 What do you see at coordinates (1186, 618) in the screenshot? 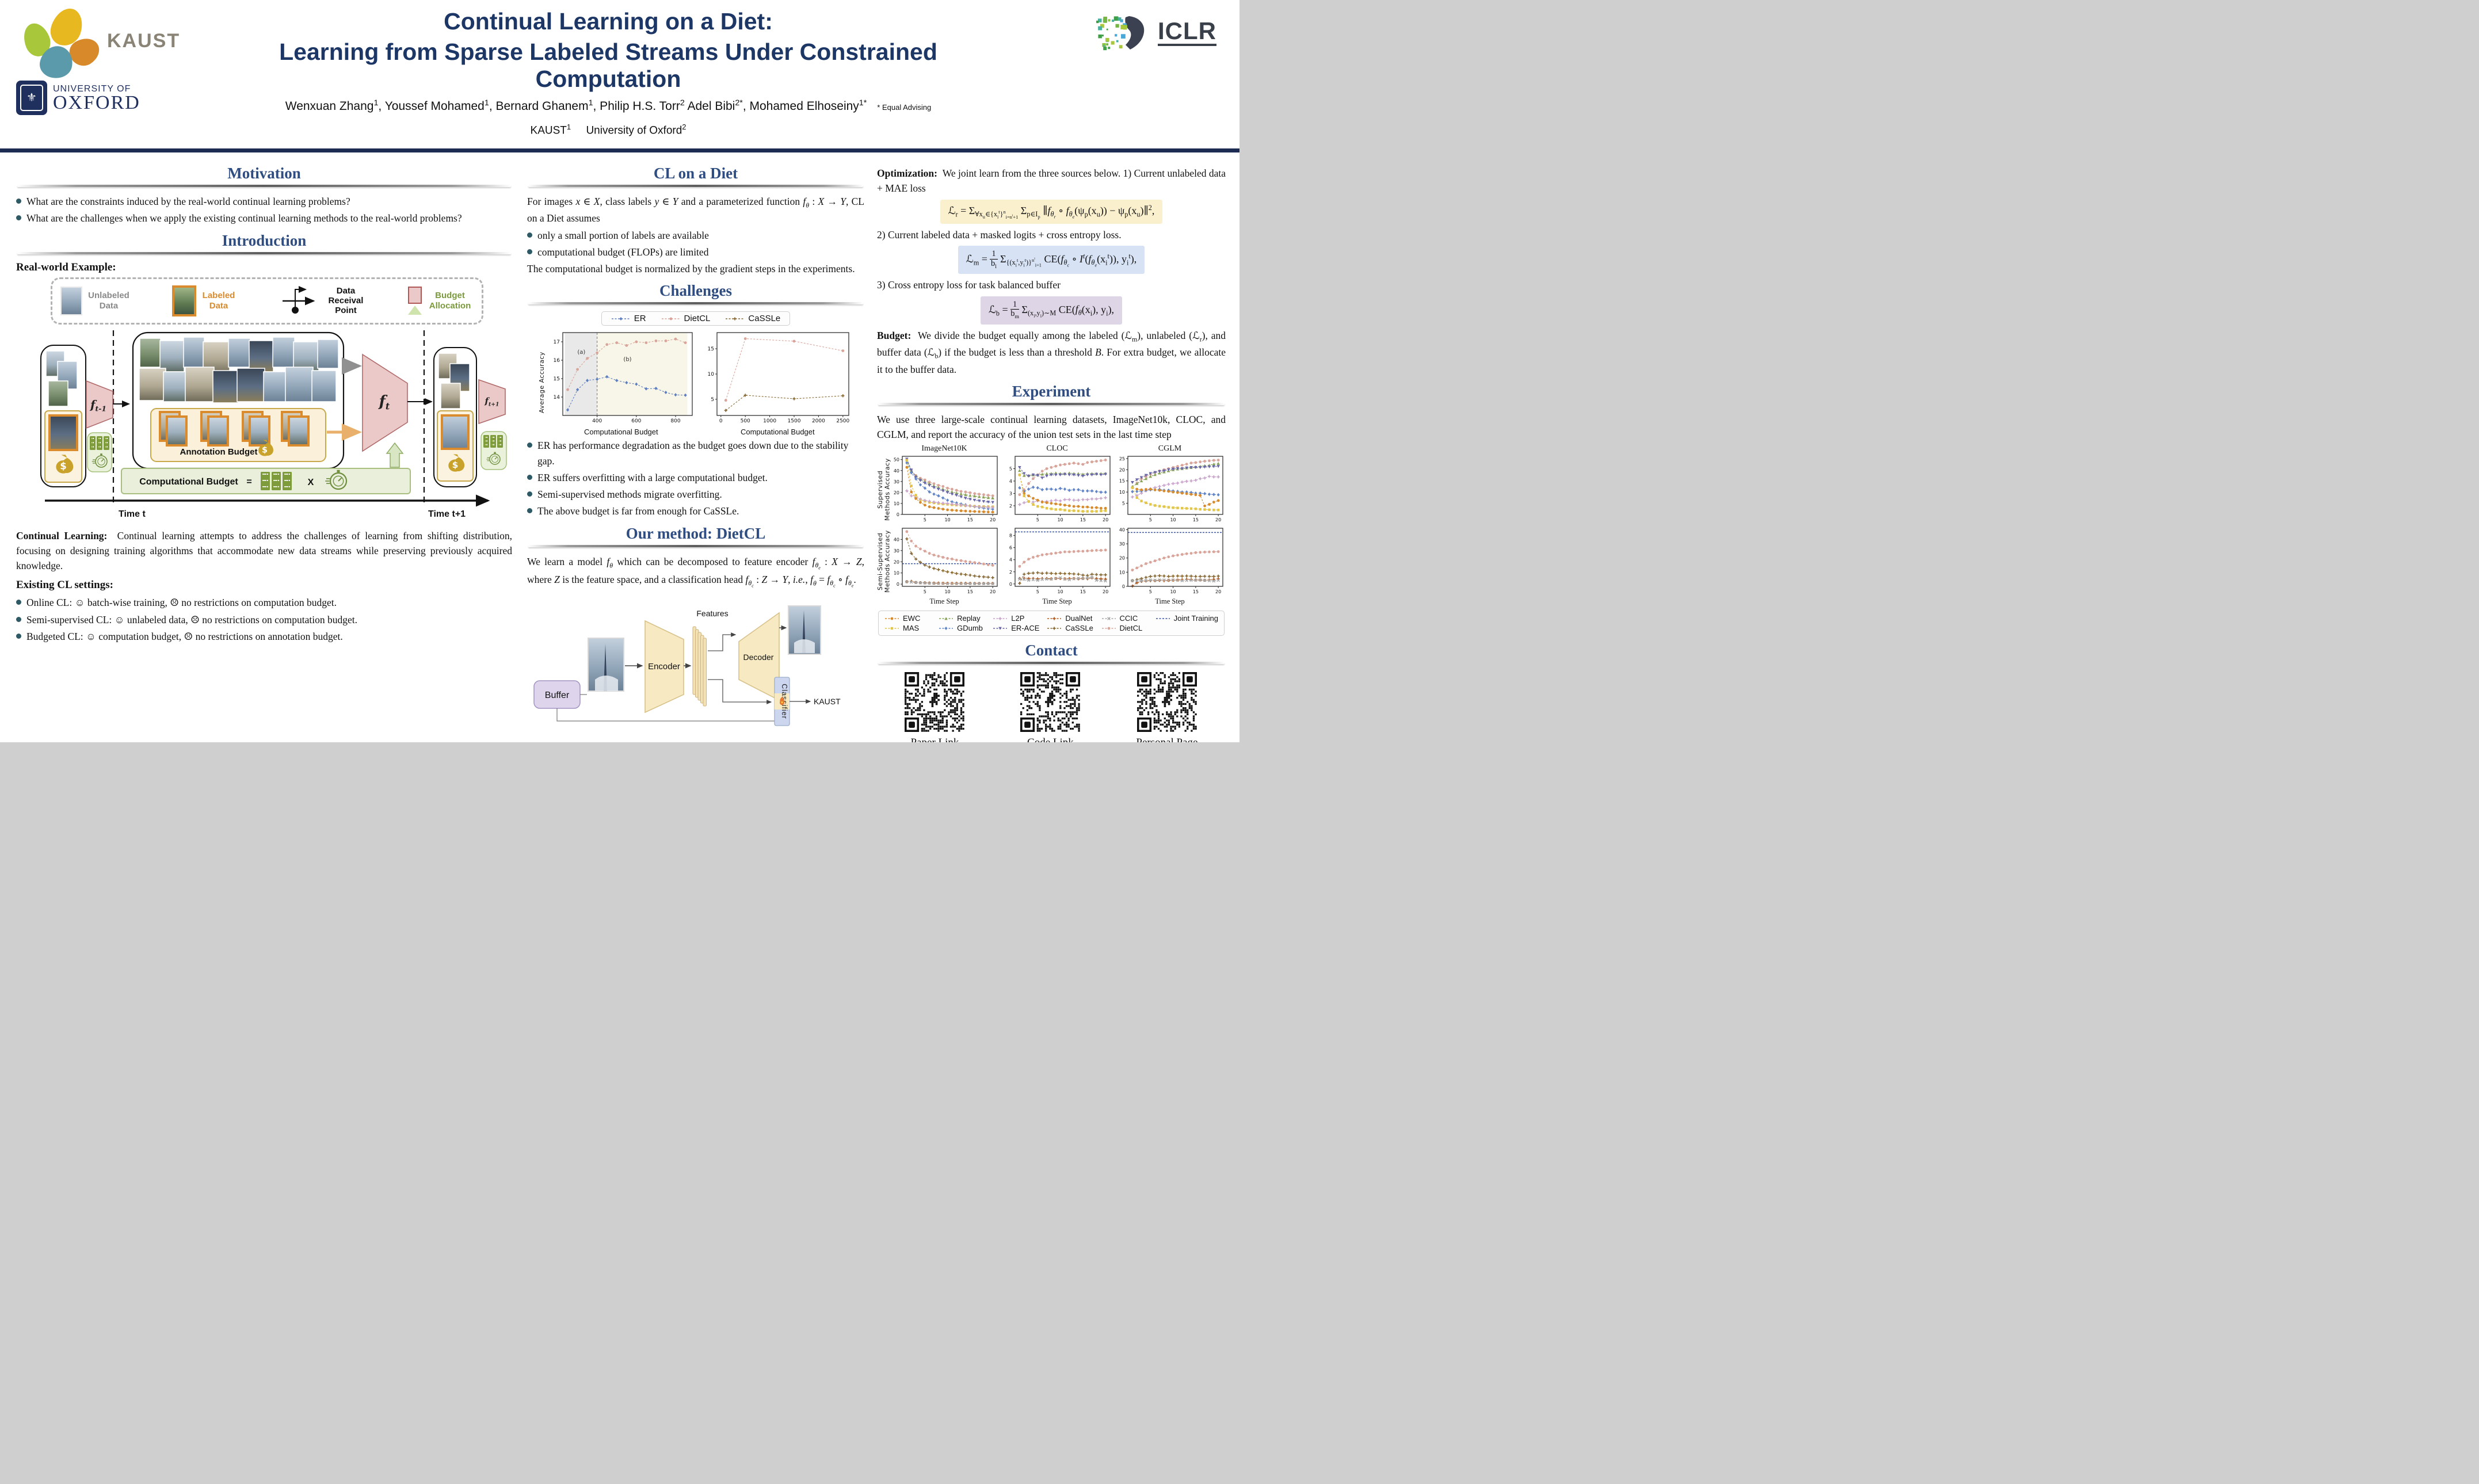
I see `legend-entry: Joint Training` at bounding box center [1186, 618].